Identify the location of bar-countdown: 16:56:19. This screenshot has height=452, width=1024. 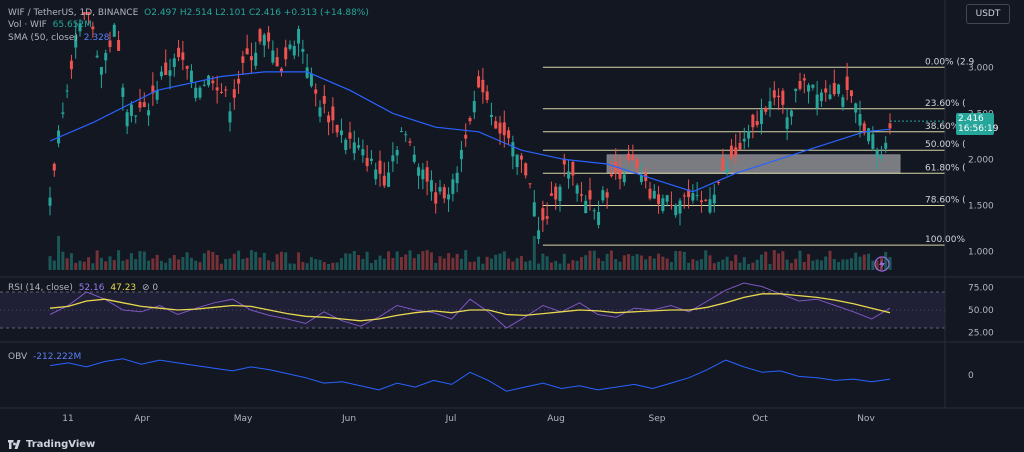
(978, 129).